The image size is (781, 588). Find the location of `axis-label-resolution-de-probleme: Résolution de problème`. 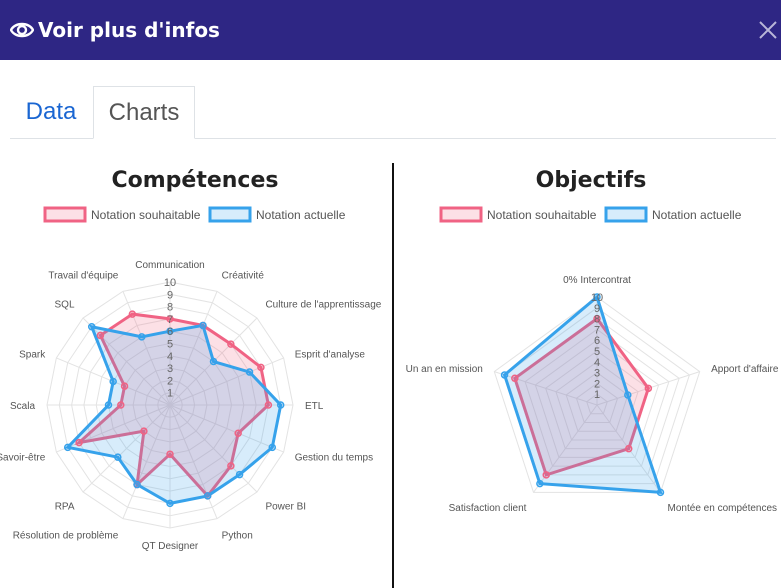

axis-label-resolution-de-probleme: Résolution de problème is located at coordinates (66, 536).